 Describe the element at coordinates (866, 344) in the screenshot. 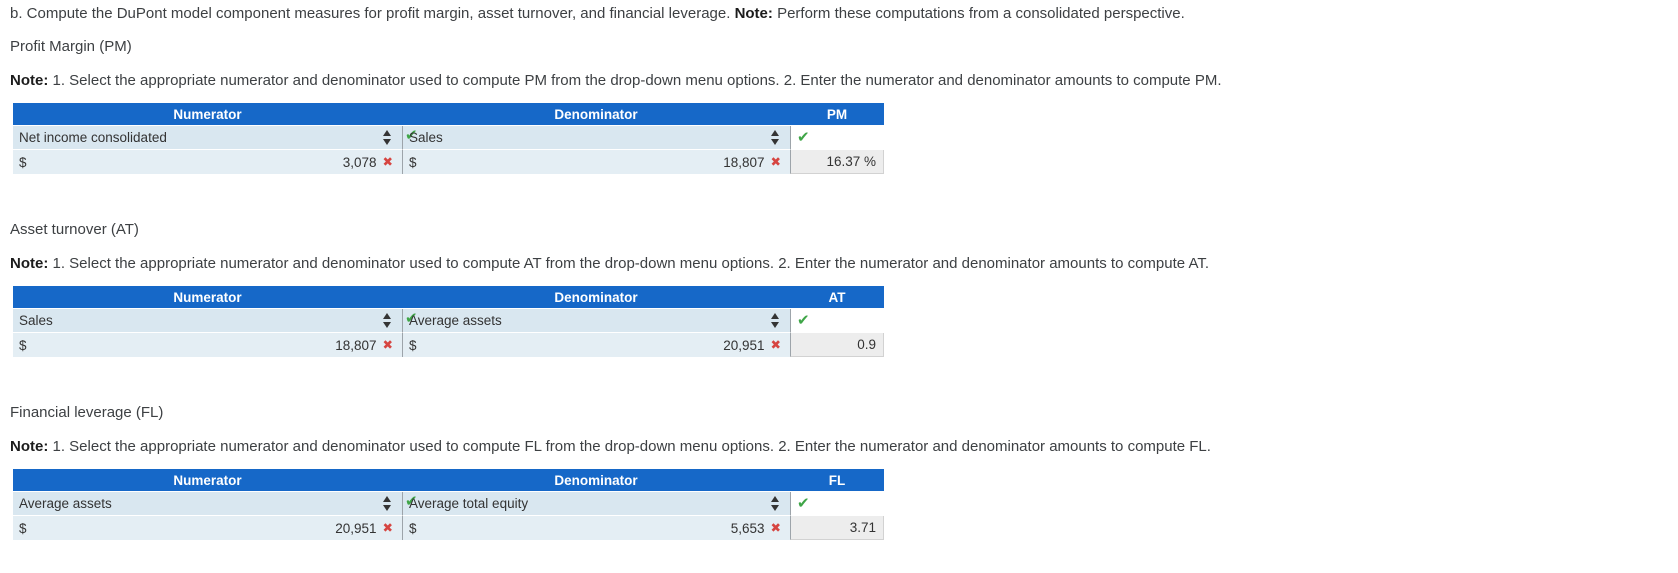

I see `result-value: 0.9` at that location.